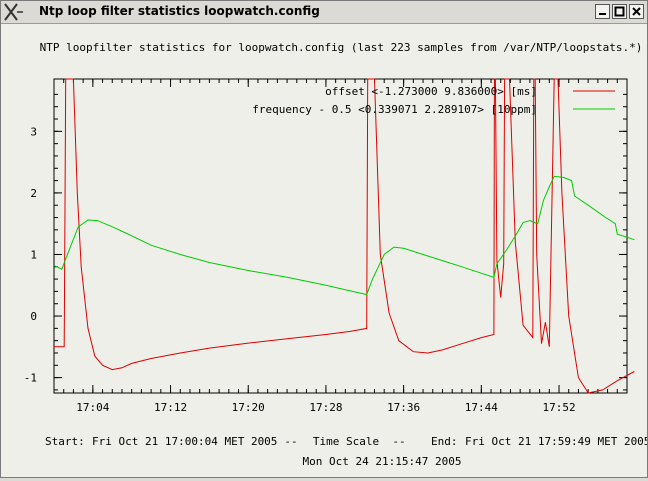  What do you see at coordinates (481, 407) in the screenshot?
I see `x-tick-label: 17:44` at bounding box center [481, 407].